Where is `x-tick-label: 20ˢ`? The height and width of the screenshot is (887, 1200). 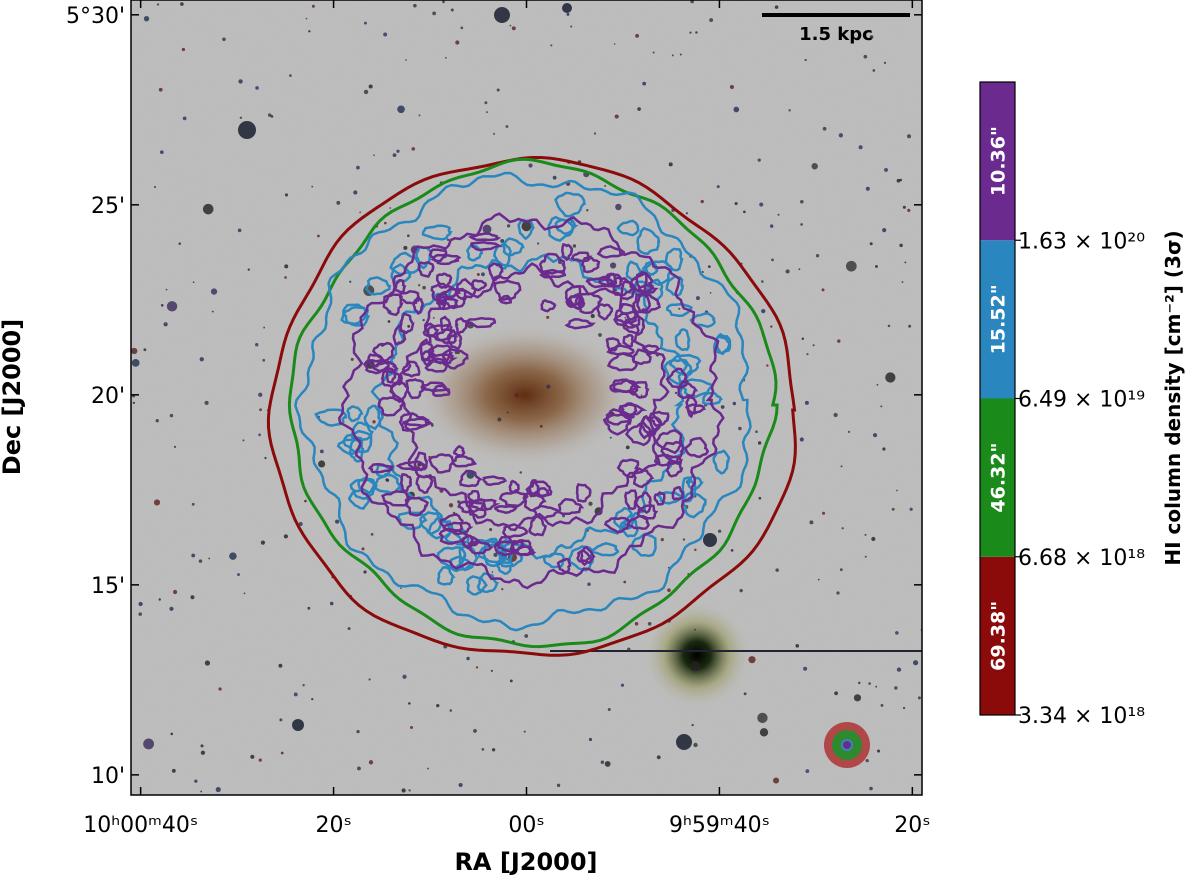 x-tick-label: 20ˢ is located at coordinates (333, 825).